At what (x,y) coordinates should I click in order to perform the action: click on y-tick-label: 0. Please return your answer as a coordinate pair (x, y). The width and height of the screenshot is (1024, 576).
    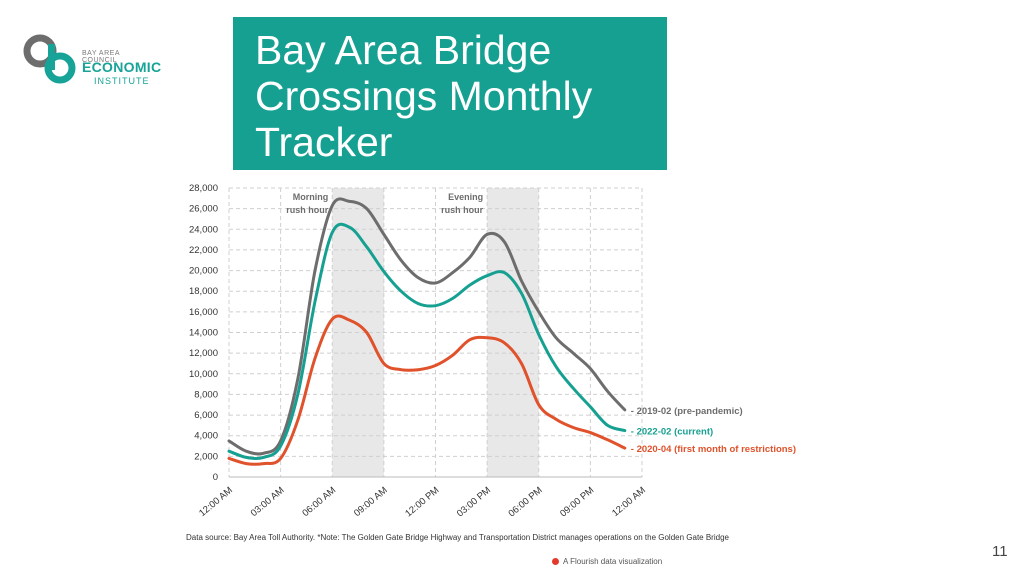
    Looking at the image, I should click on (215, 477).